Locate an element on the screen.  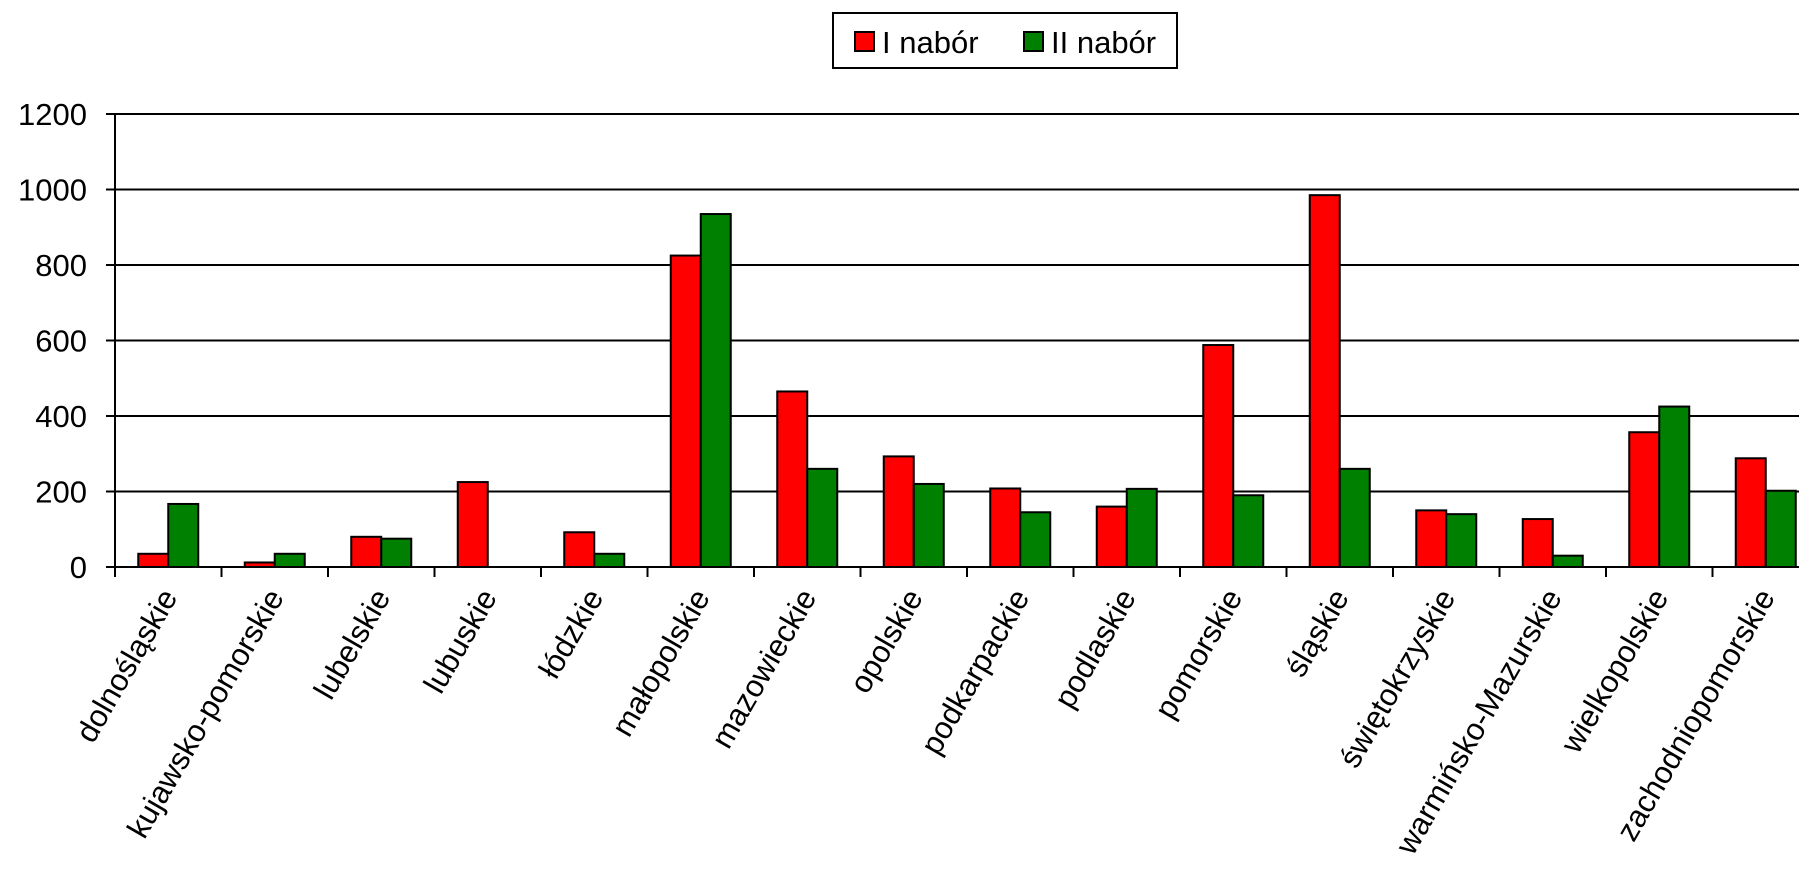
x-category-label: wielkopolskie is located at coordinates (1614, 671).